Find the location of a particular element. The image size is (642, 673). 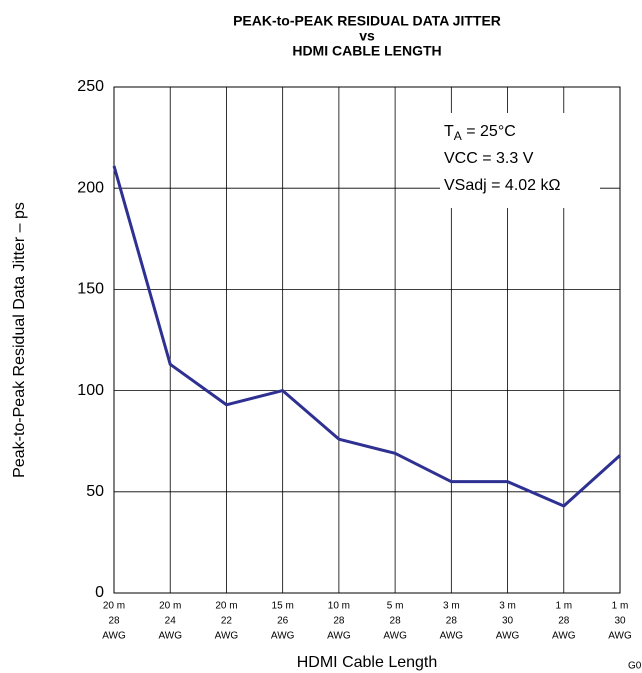

x-axis-label: HDMI Cable Length is located at coordinates (367, 662).